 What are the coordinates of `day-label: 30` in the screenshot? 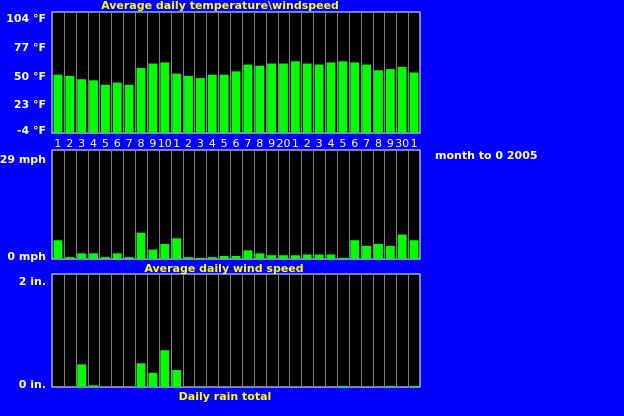 It's located at (402, 143).